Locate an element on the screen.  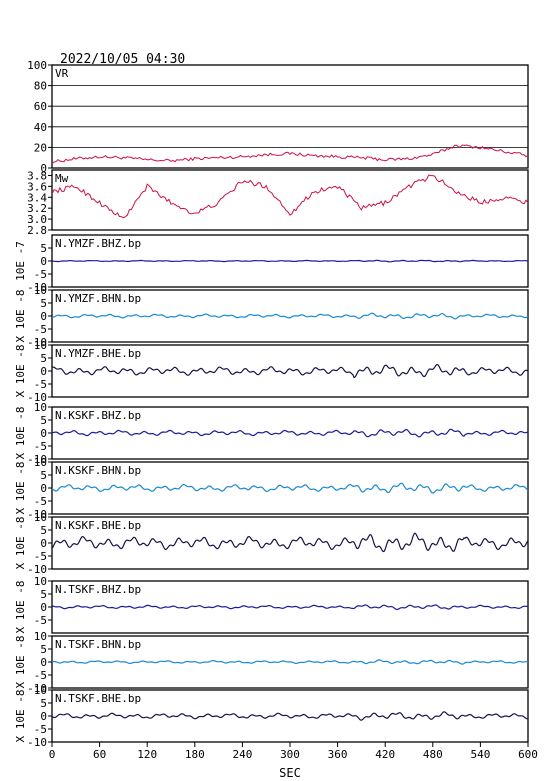
panel-frame is located at coordinates (290, 116).